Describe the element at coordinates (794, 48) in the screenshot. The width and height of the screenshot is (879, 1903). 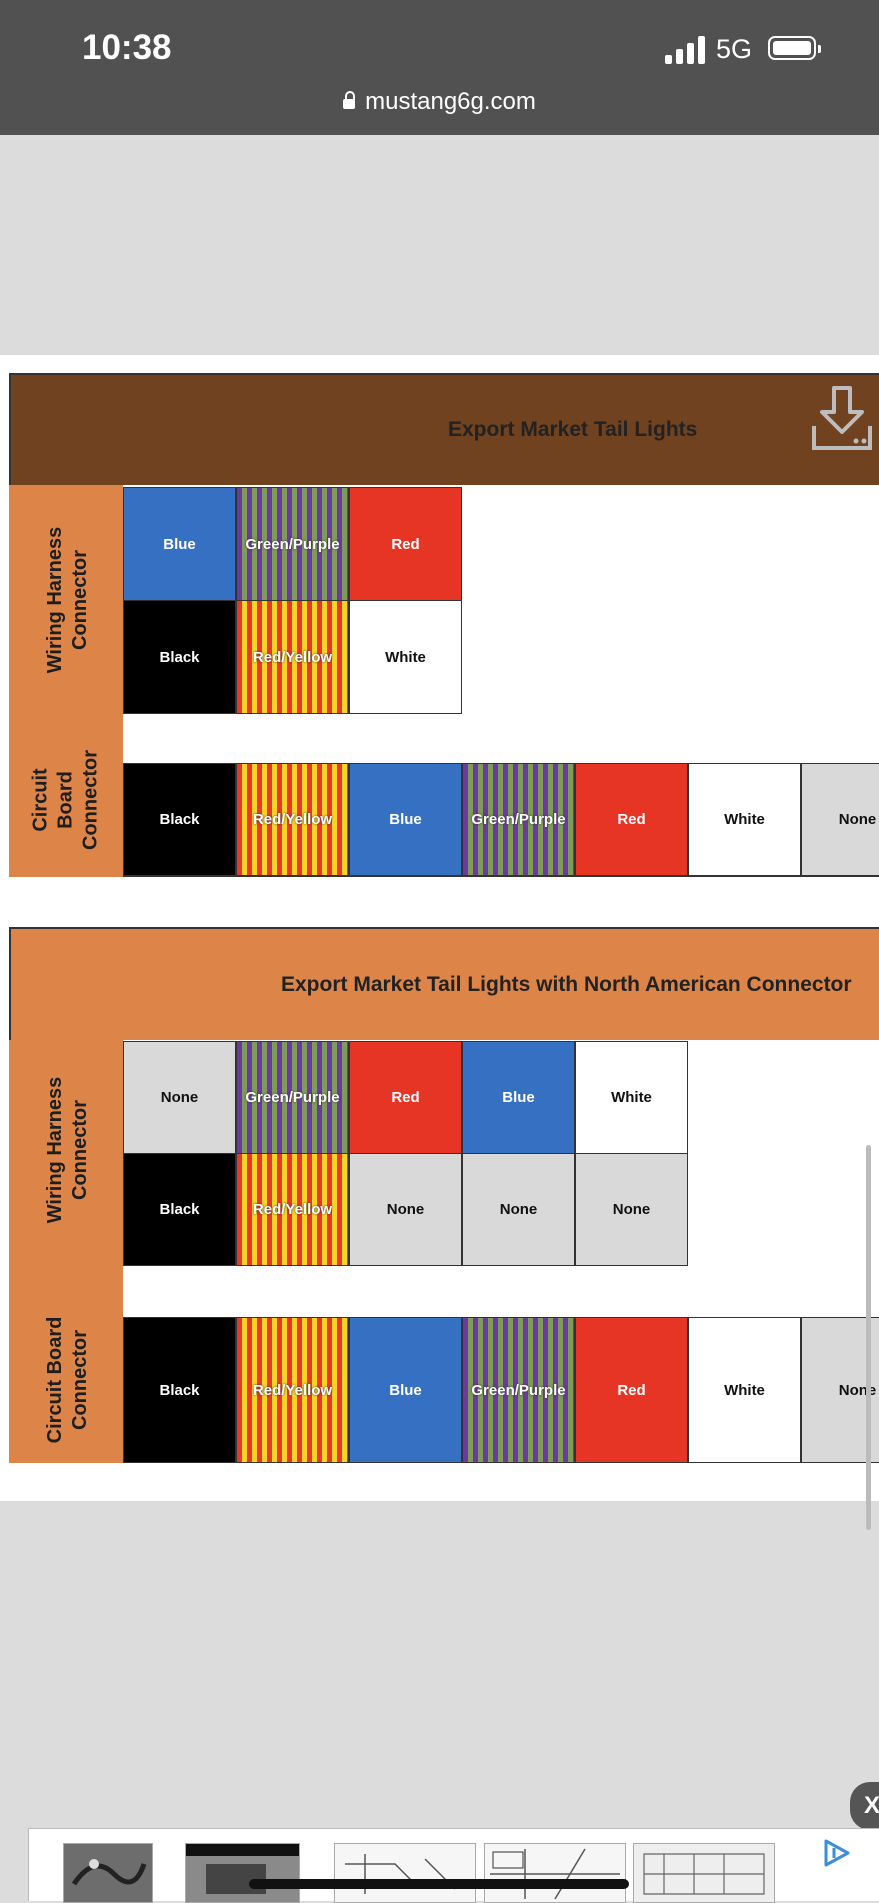
I see `battery-icon` at that location.